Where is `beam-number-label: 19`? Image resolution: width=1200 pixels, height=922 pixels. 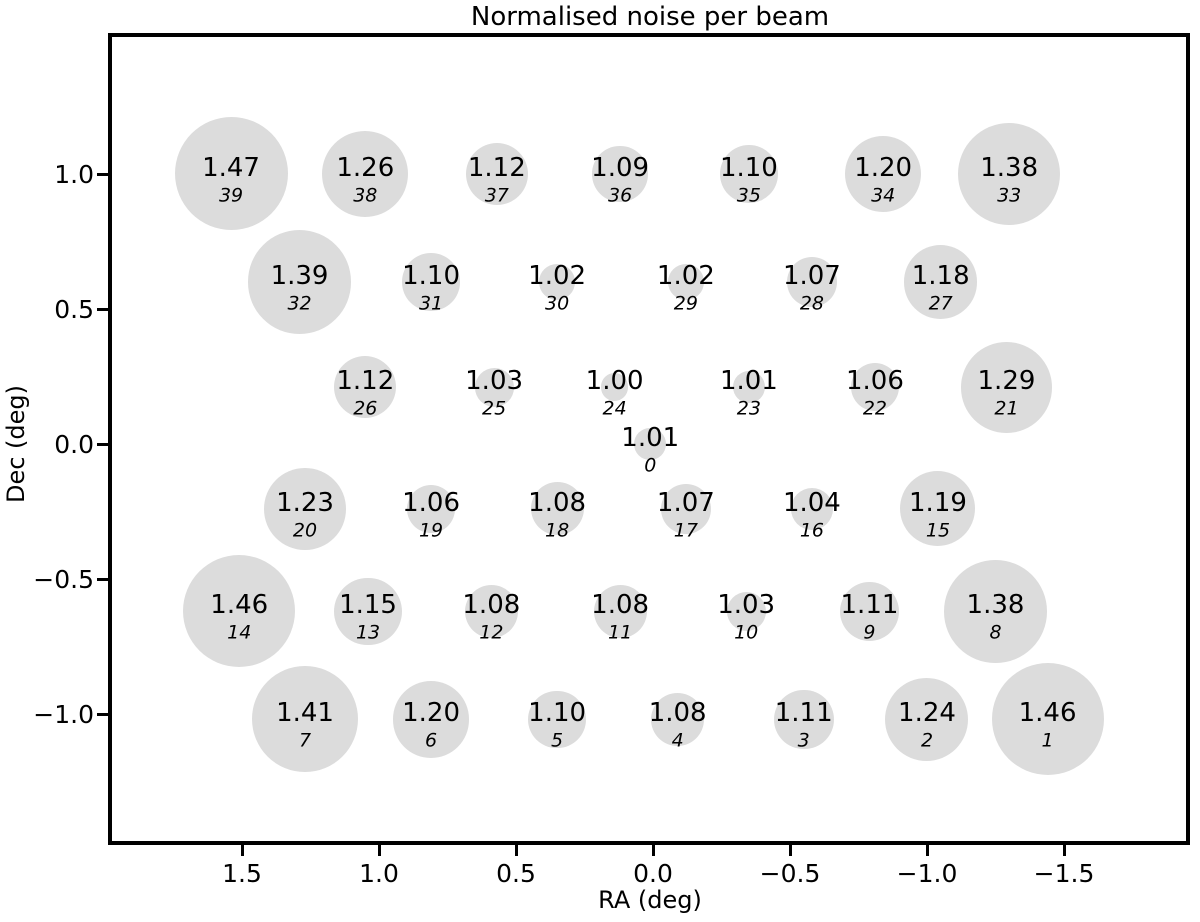 beam-number-label: 19 is located at coordinates (431, 530).